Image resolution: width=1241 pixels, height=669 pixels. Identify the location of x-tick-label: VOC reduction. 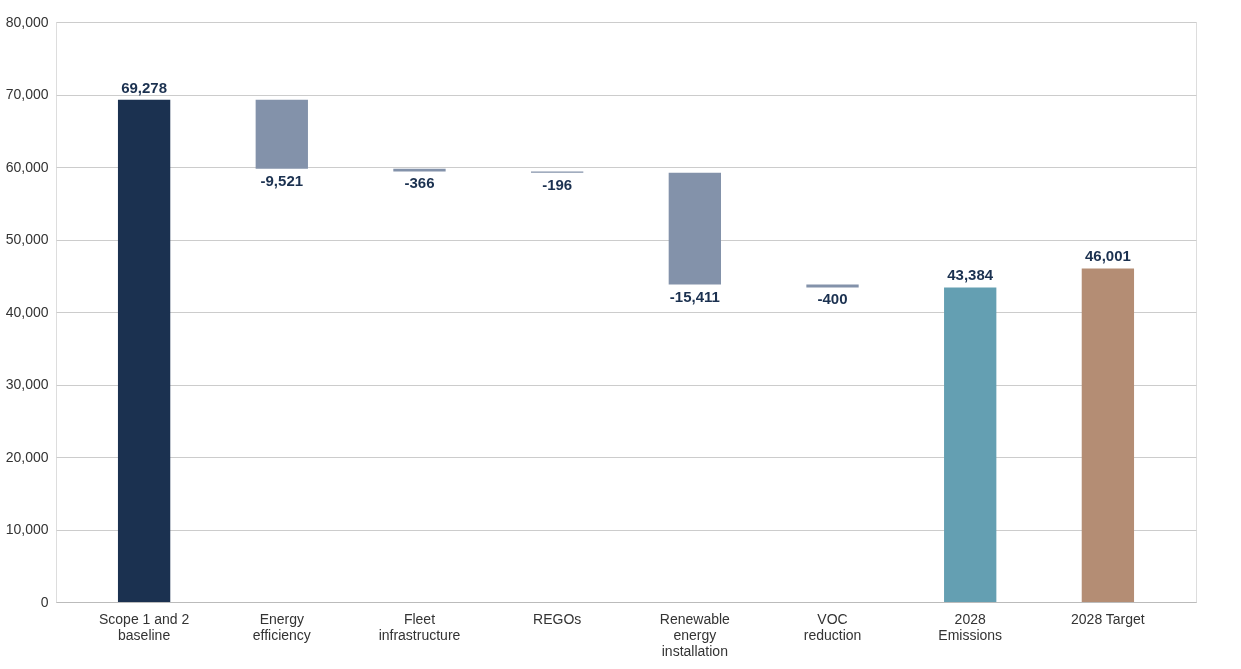
(832, 626).